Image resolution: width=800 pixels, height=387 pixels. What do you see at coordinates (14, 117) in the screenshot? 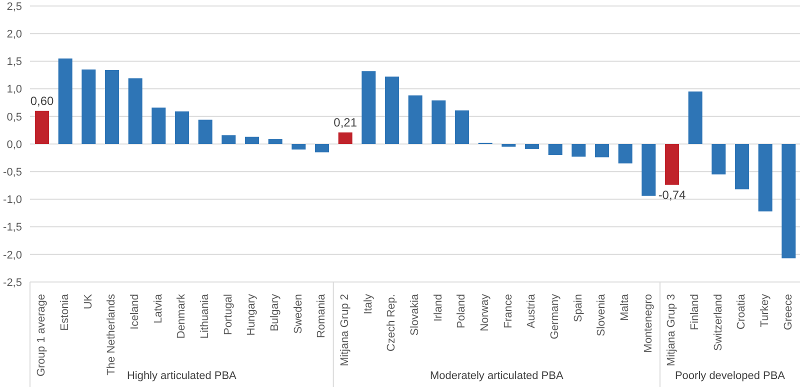
I see `y-tick-label: 0,5` at bounding box center [14, 117].